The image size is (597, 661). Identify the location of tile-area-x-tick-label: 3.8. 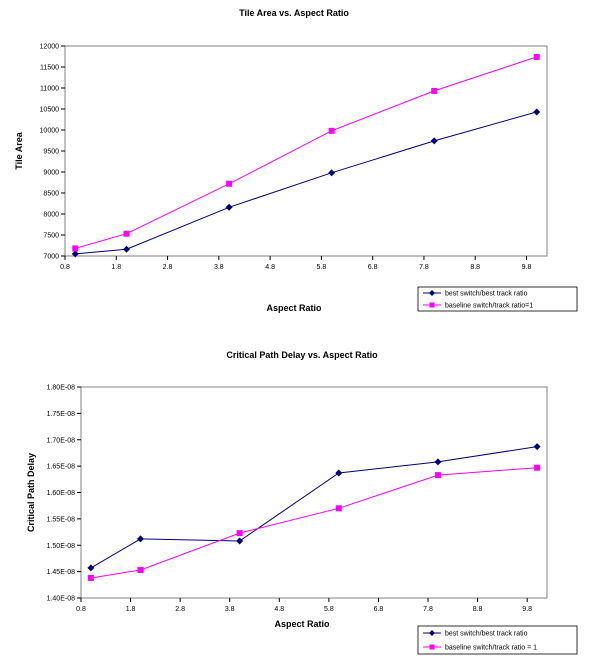
(219, 267).